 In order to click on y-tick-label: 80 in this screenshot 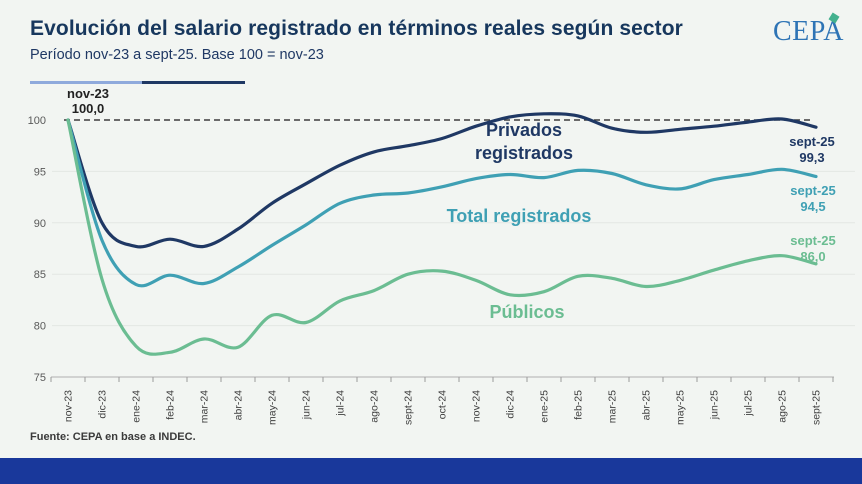, I will do `click(40, 327)`.